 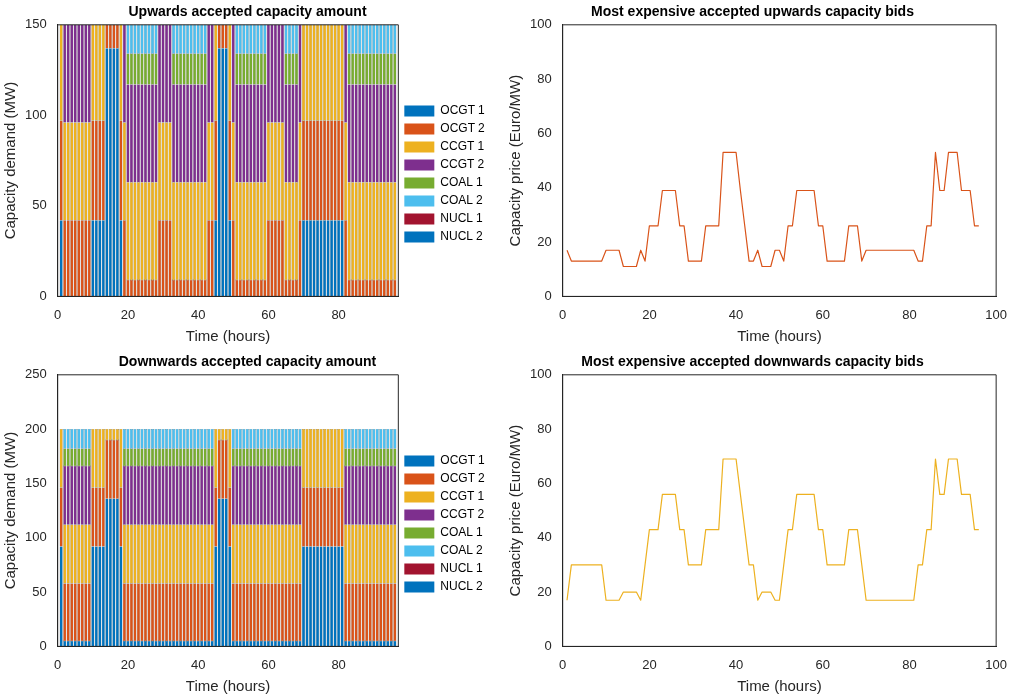 I want to click on y-tick-label: 200, so click(x=35, y=428).